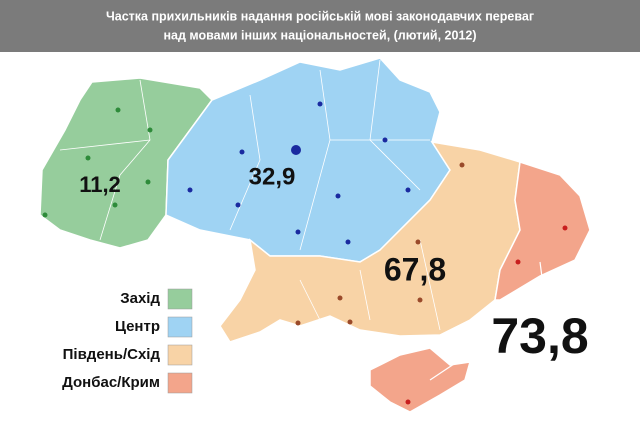 Image resolution: width=640 pixels, height=442 pixels. I want to click on region-value: 67,8, so click(415, 269).